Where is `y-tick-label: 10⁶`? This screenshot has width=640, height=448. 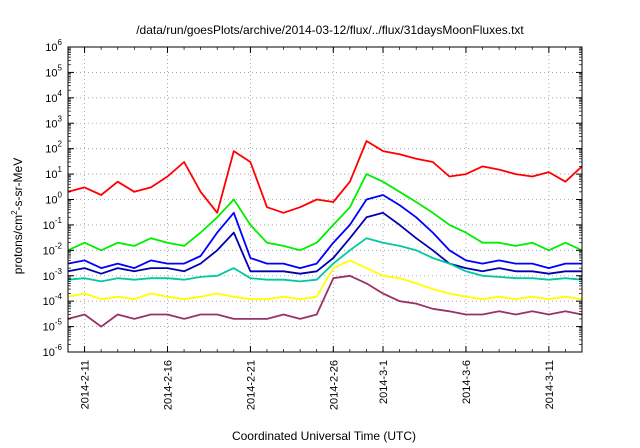
y-tick-label: 10⁶ is located at coordinates (53, 46).